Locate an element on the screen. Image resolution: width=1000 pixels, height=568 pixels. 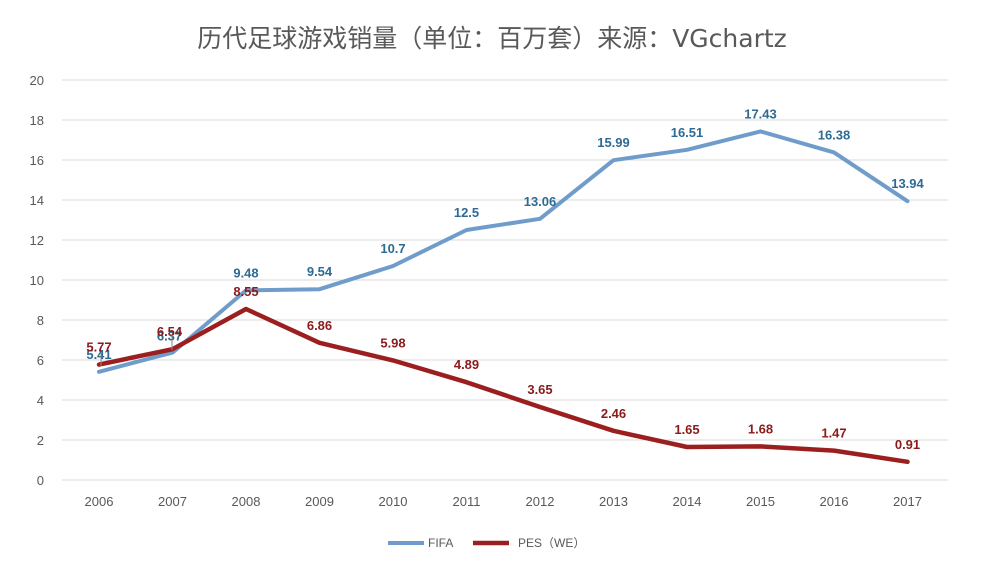
y-tick-label: 4 is located at coordinates (40, 400).